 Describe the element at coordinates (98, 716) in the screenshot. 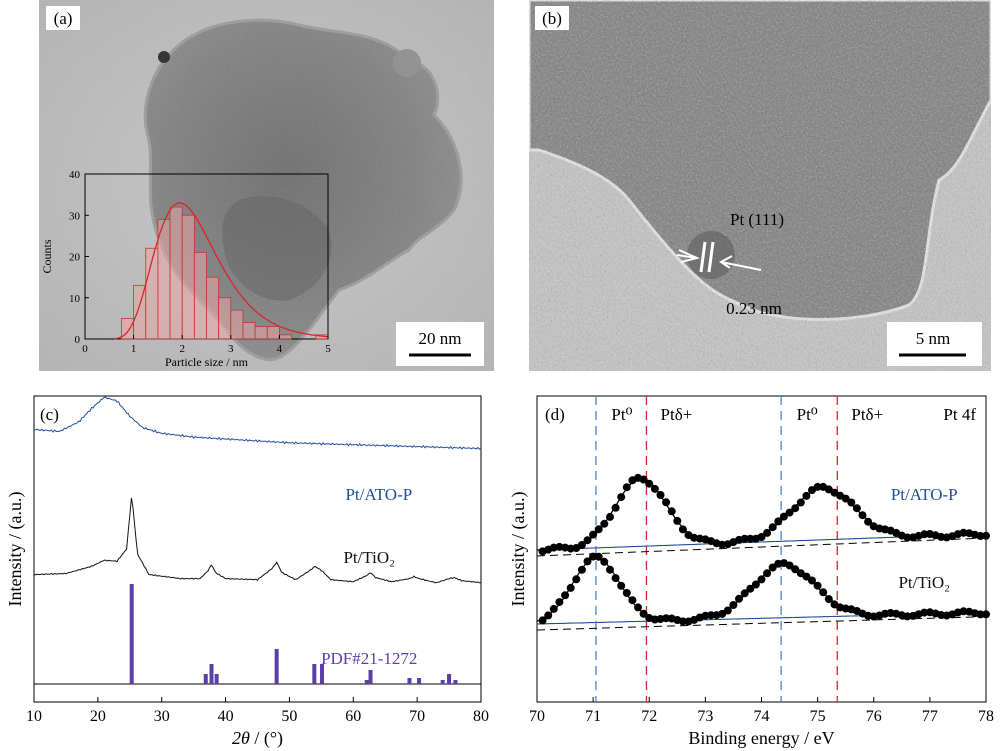

I see `x-tick-label: 20` at that location.